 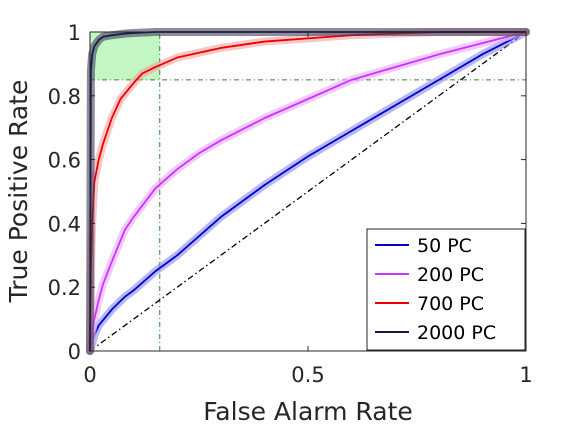 I want to click on legend-label-2: 700 PC, so click(x=450, y=304).